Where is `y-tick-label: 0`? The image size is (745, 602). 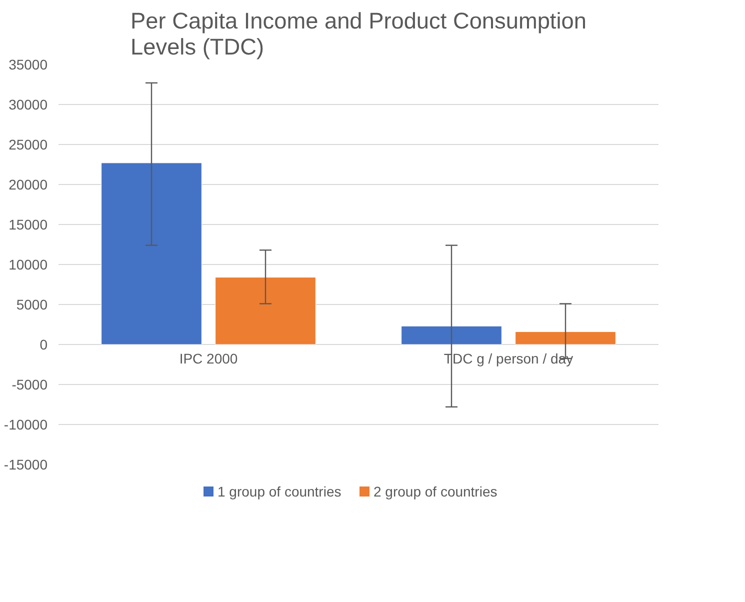
y-tick-label: 0 is located at coordinates (44, 344).